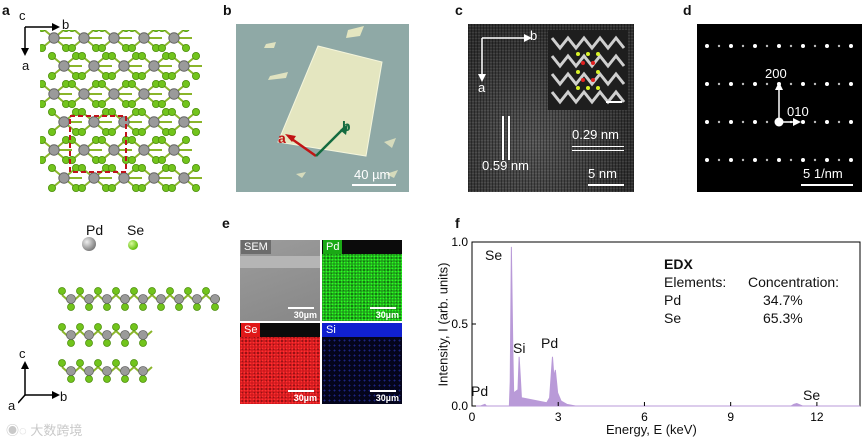 The image size is (865, 441). Describe the element at coordinates (550, 343) in the screenshot. I see `peak-label-pd1: Pd` at that location.